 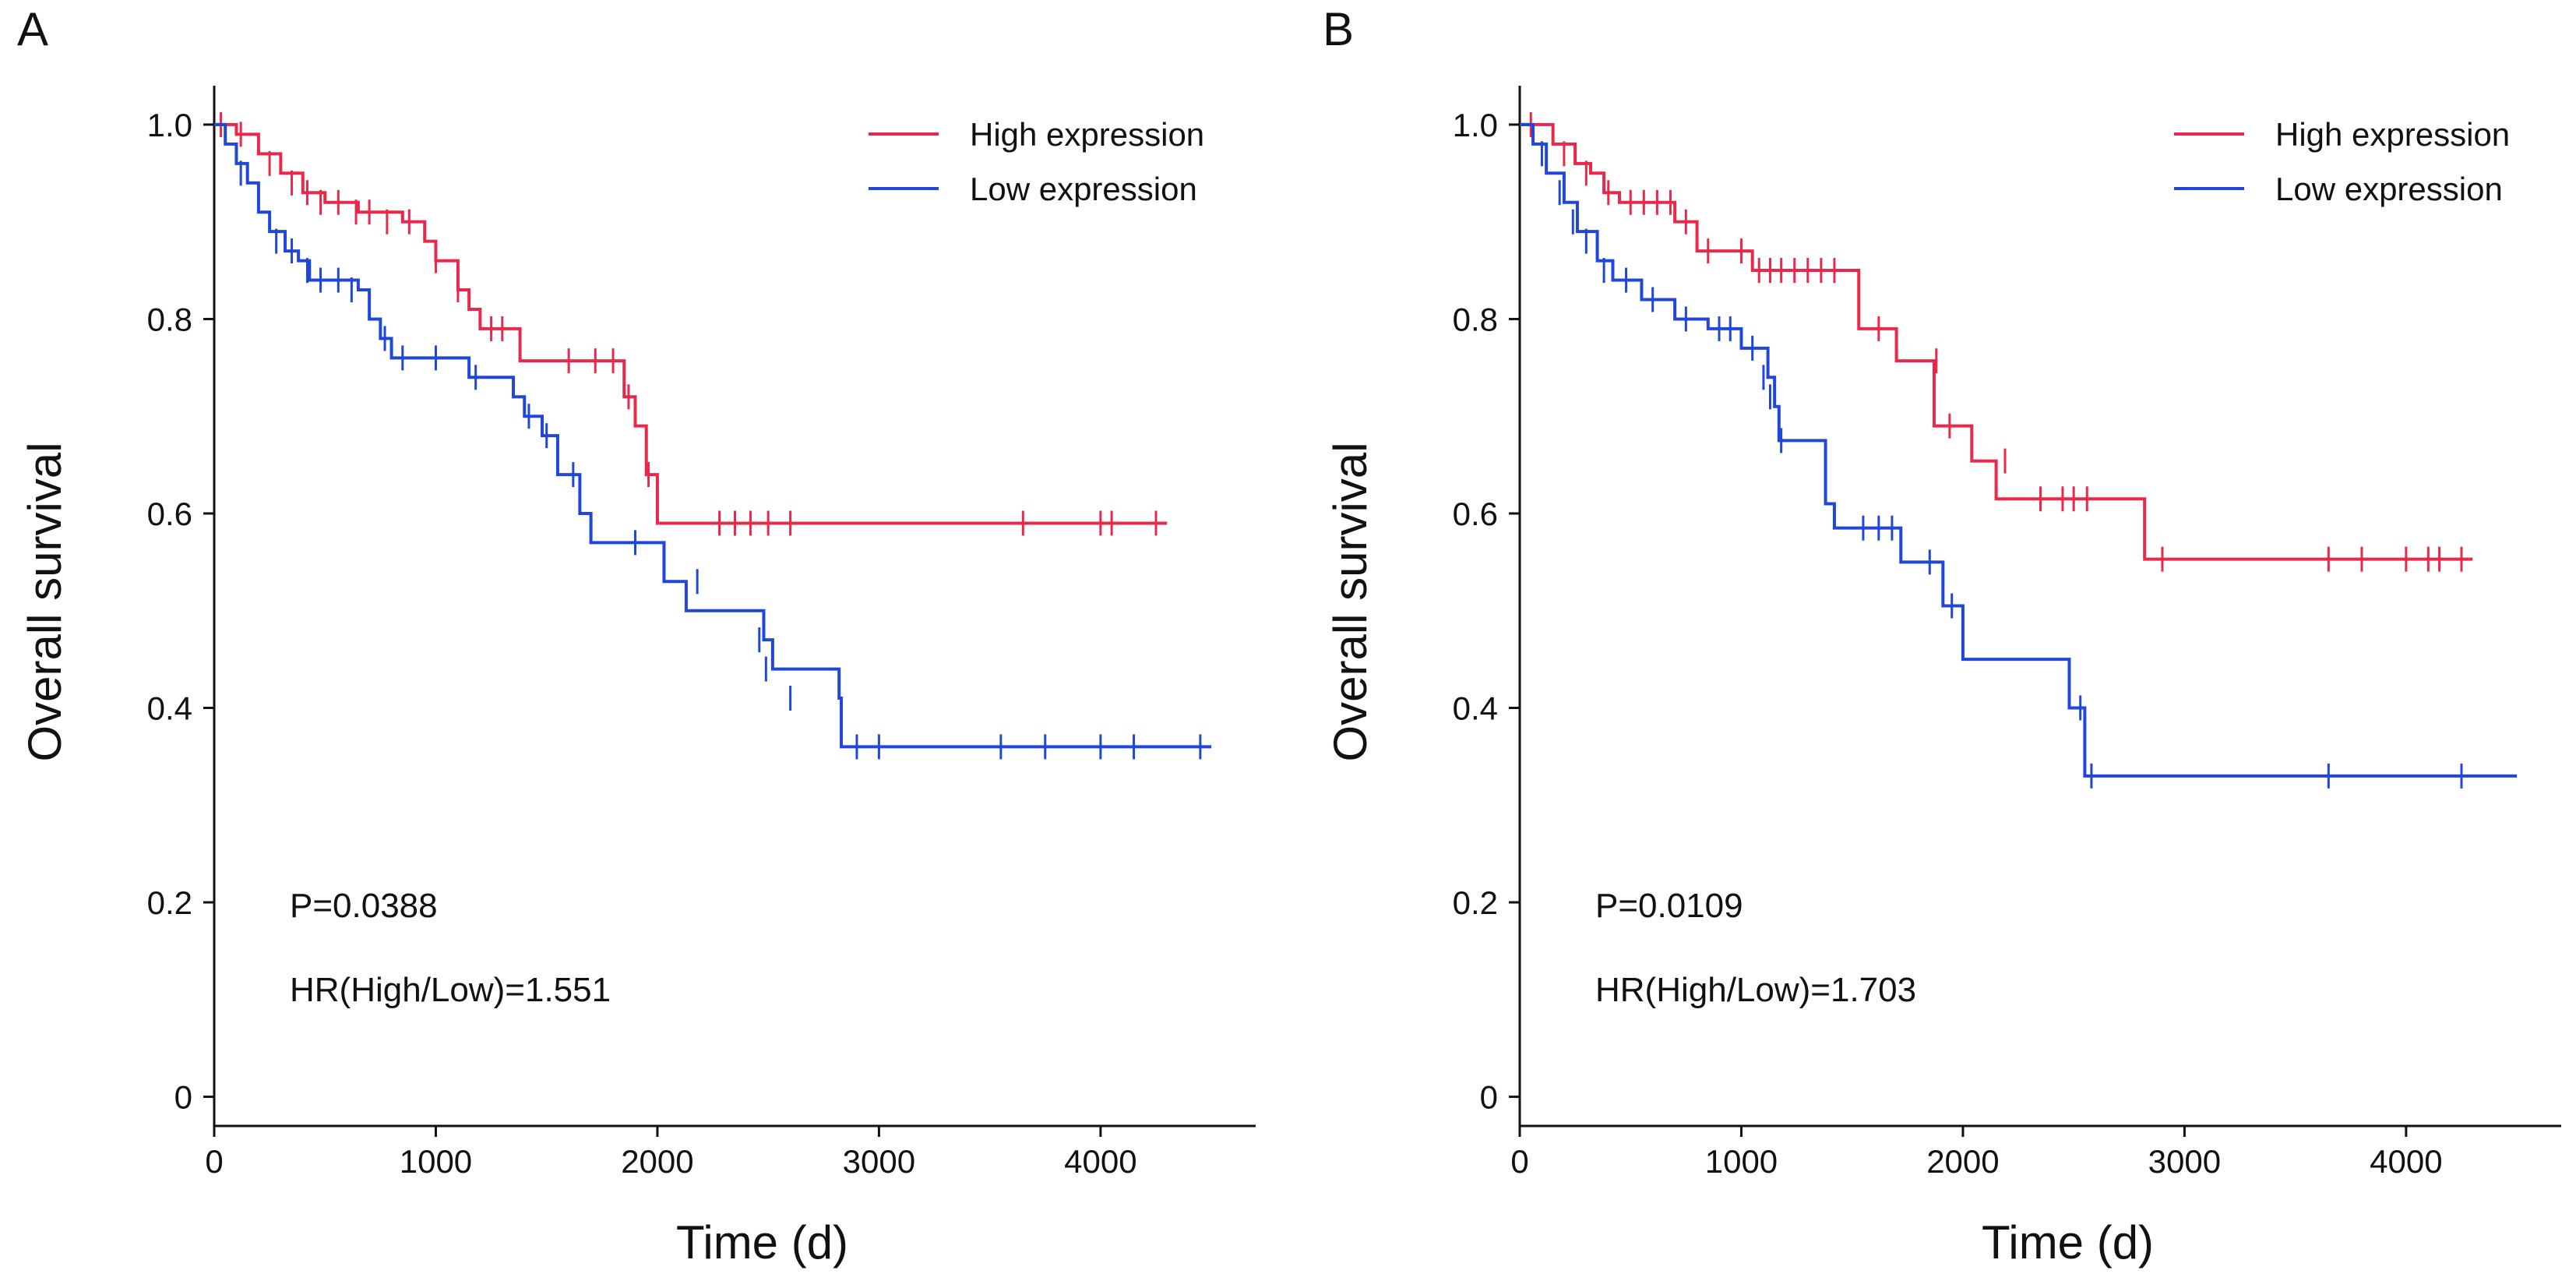 I want to click on p-value-label: P=0.0109, so click(x=1669, y=906).